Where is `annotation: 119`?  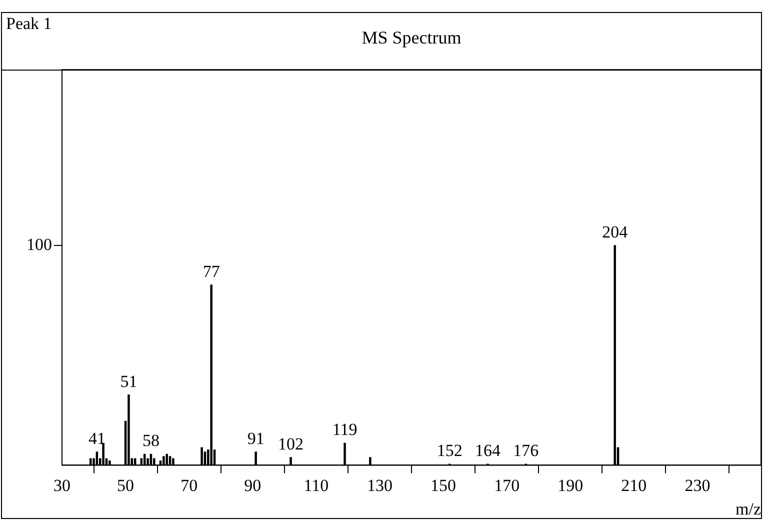 annotation: 119 is located at coordinates (345, 430).